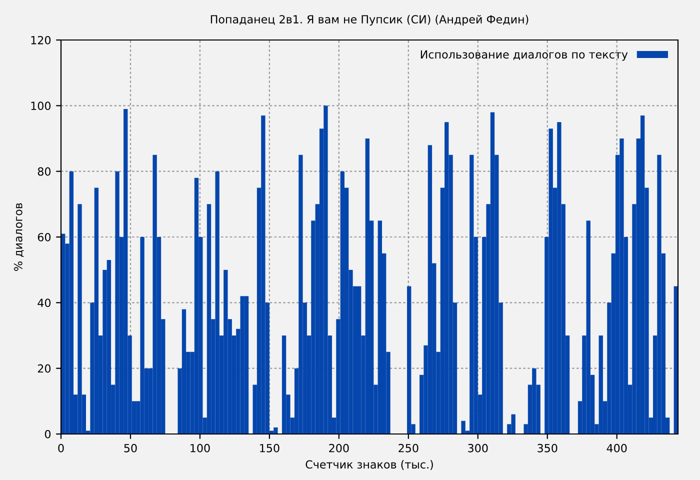 The height and width of the screenshot is (480, 700). Describe the element at coordinates (339, 448) in the screenshot. I see `x-tick-label: 200` at that location.